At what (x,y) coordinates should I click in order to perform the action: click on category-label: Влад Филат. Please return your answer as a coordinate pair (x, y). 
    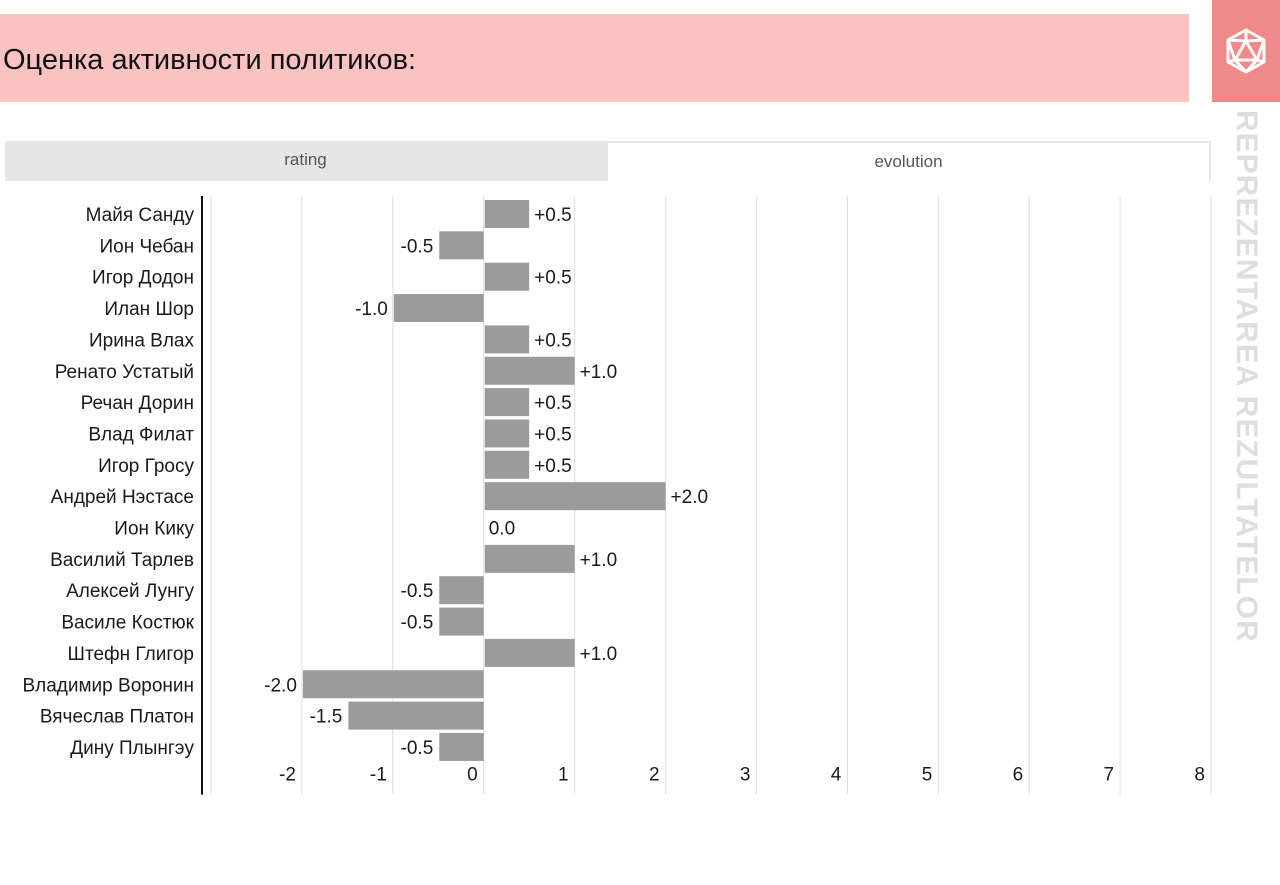
    Looking at the image, I should click on (141, 434).